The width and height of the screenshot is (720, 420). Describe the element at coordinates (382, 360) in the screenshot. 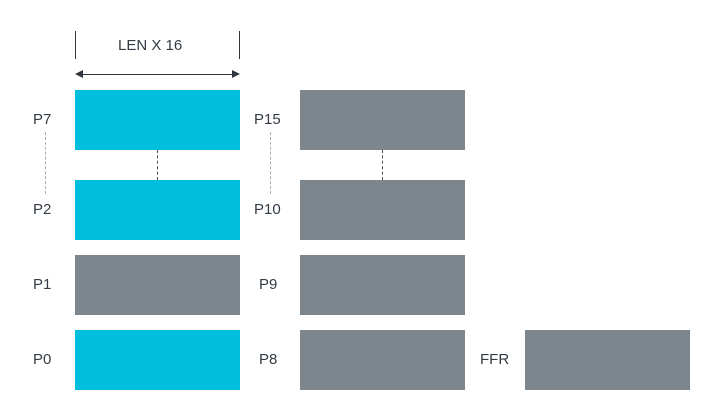

I see `register-block-p8` at that location.